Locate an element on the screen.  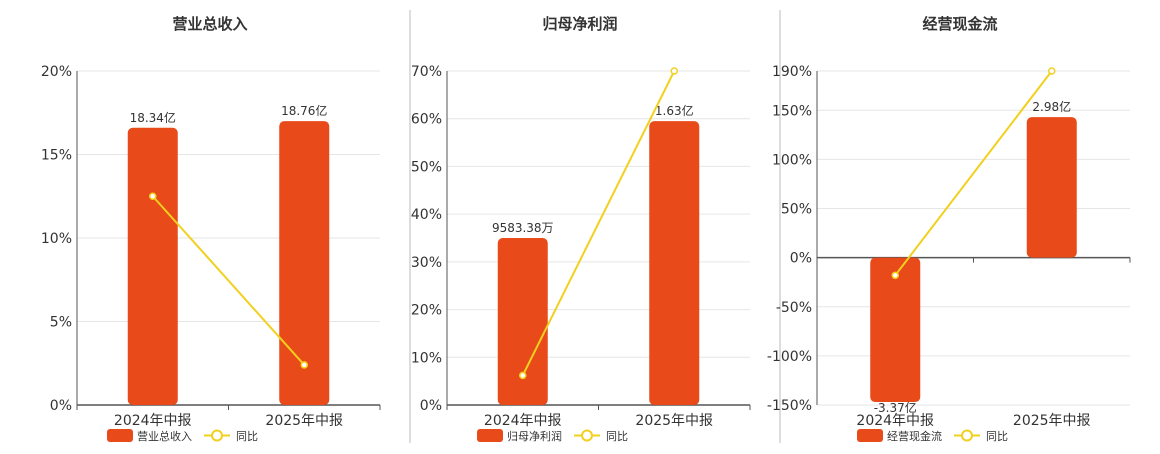
bar-data-label: 18.34亿 is located at coordinates (153, 117).